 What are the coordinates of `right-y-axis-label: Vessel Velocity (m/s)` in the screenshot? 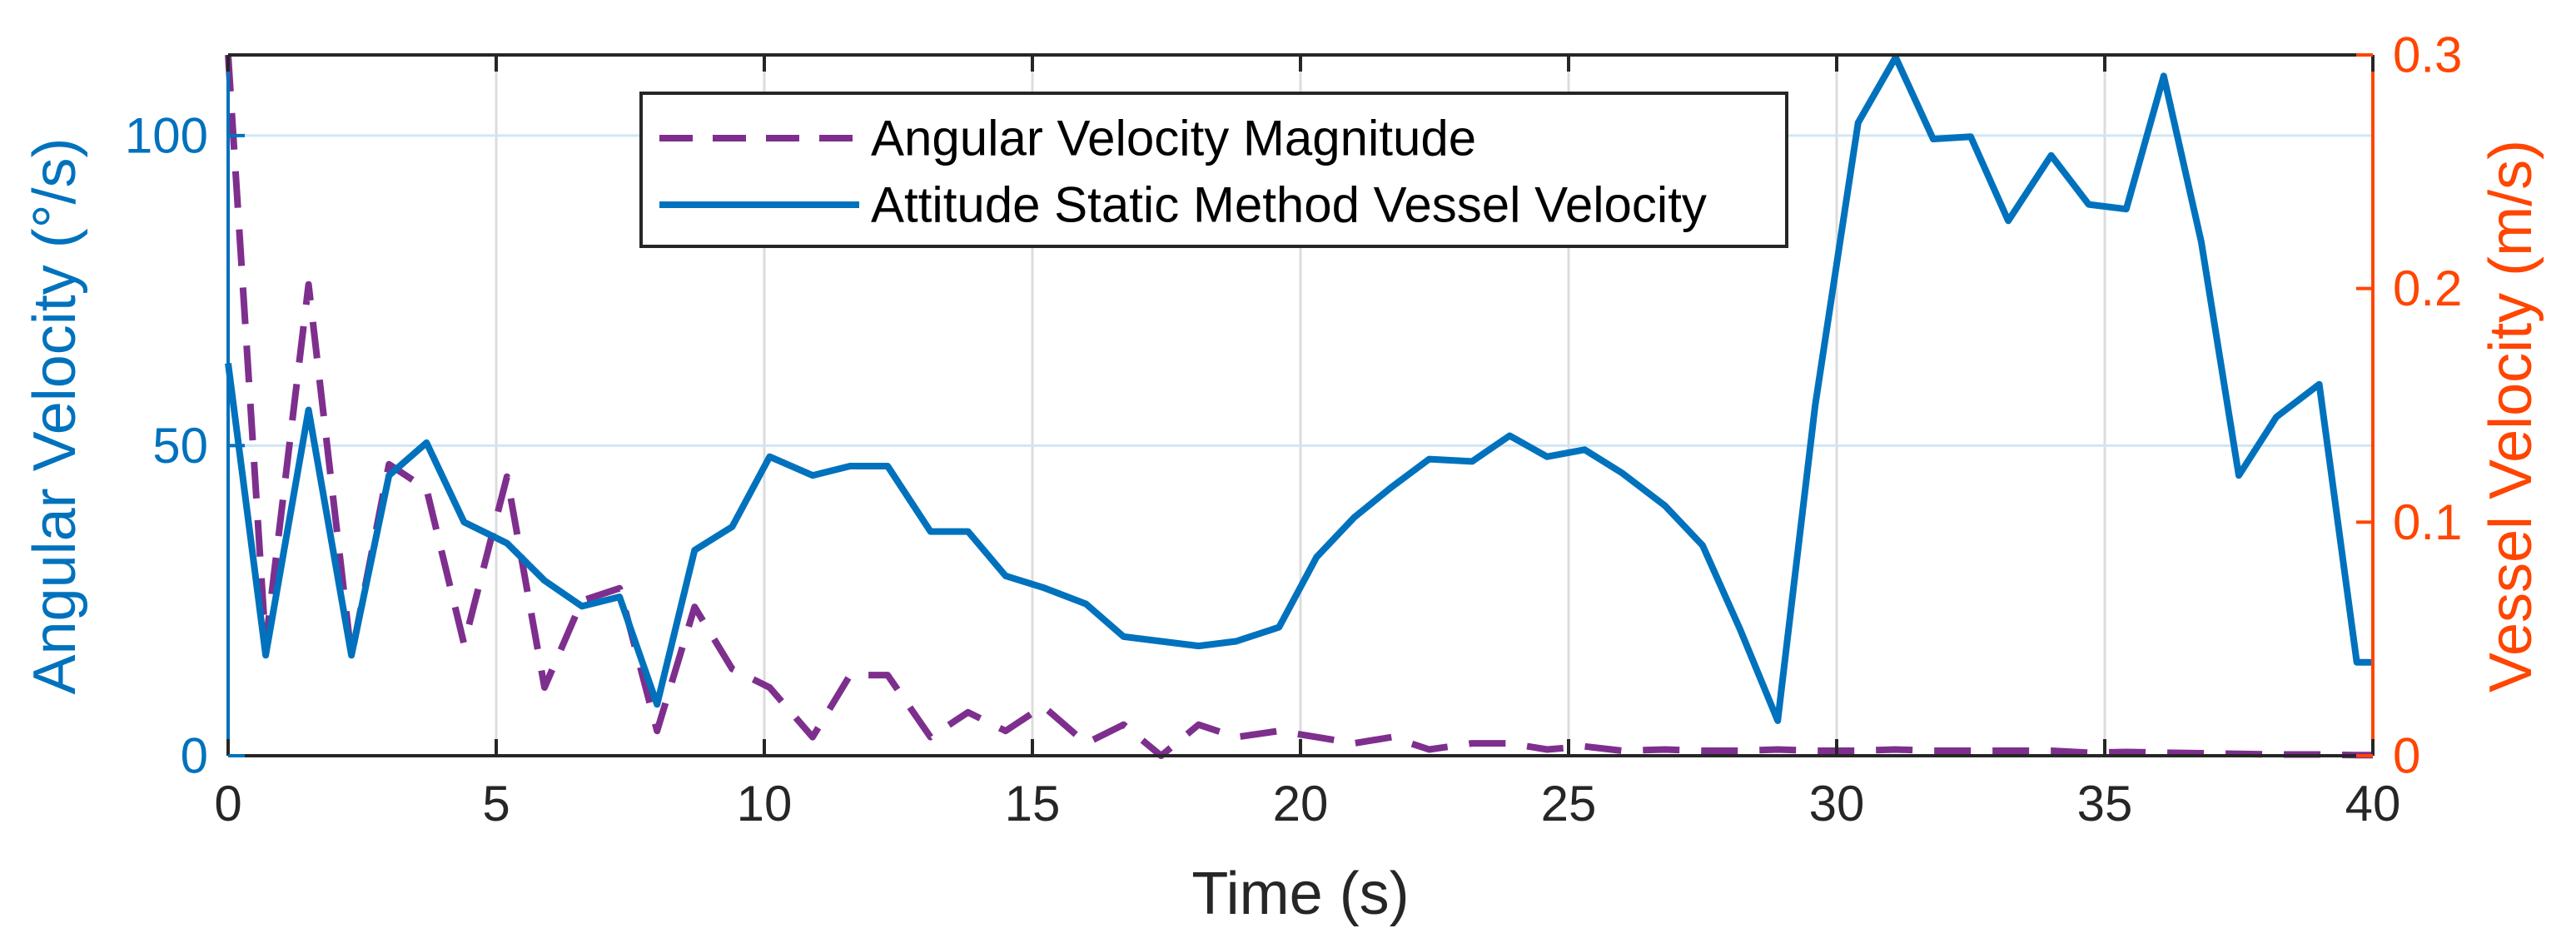 It's located at (2511, 416).